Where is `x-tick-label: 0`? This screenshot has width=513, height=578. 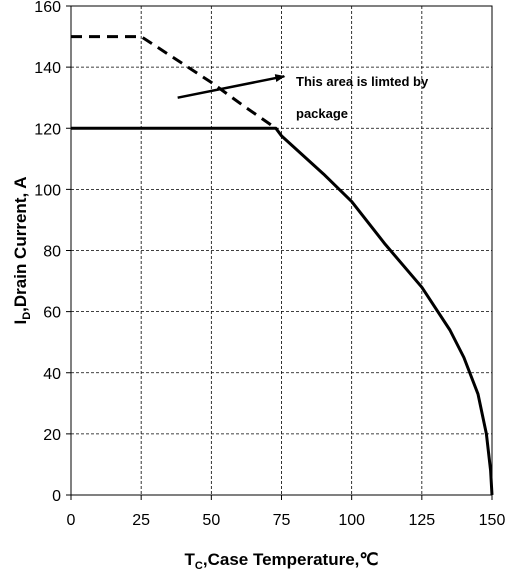 x-tick-label: 0 is located at coordinates (71, 520).